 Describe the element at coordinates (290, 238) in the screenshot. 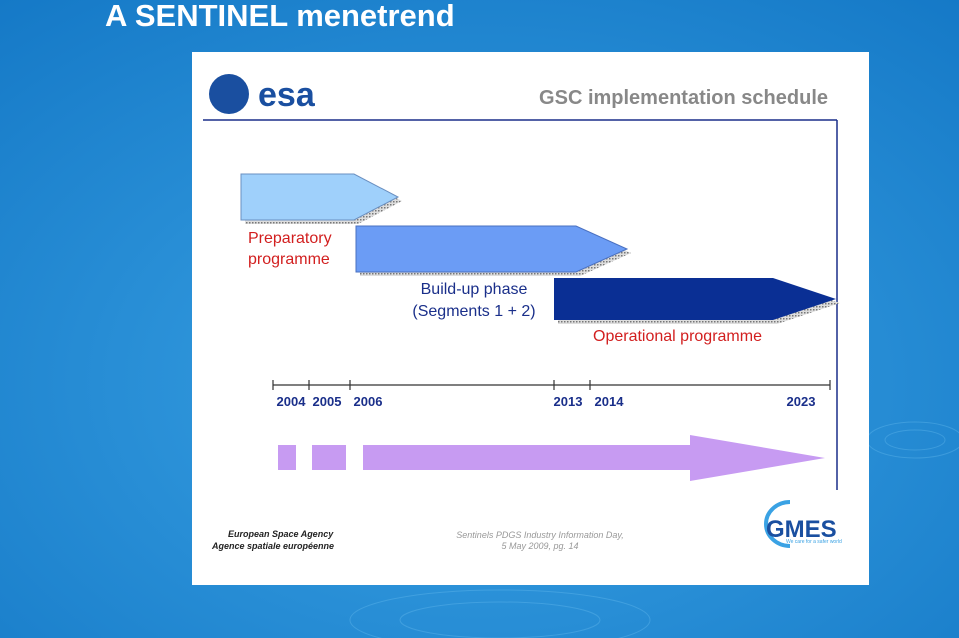

I see `phase-label: Preparatory` at that location.